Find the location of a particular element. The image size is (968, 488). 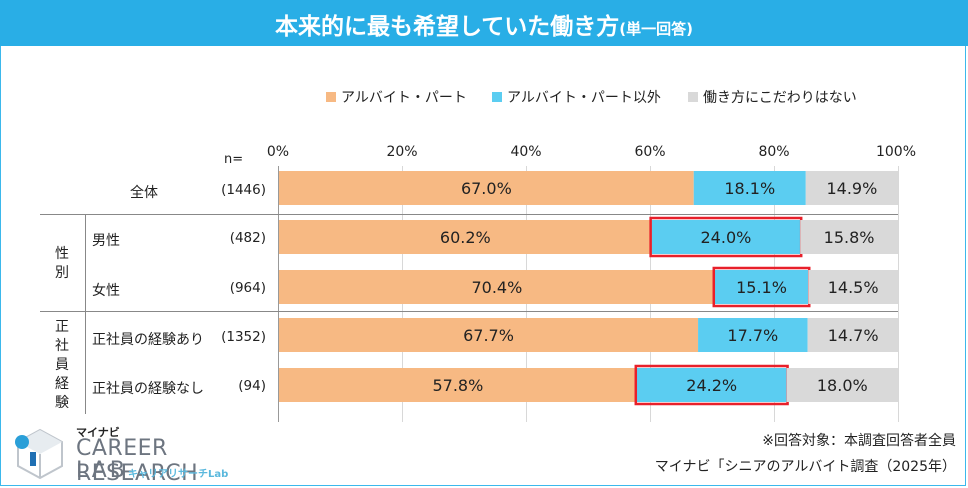

logo-kana: キャリアリサーチLab is located at coordinates (178, 474).